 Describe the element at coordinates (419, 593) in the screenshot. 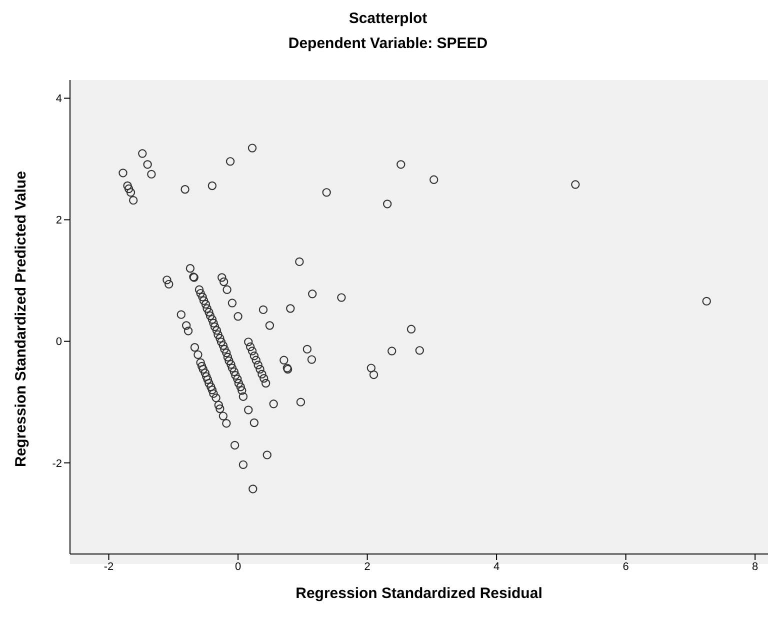

I see `x-axis-title: Regression Standardized Residual` at that location.